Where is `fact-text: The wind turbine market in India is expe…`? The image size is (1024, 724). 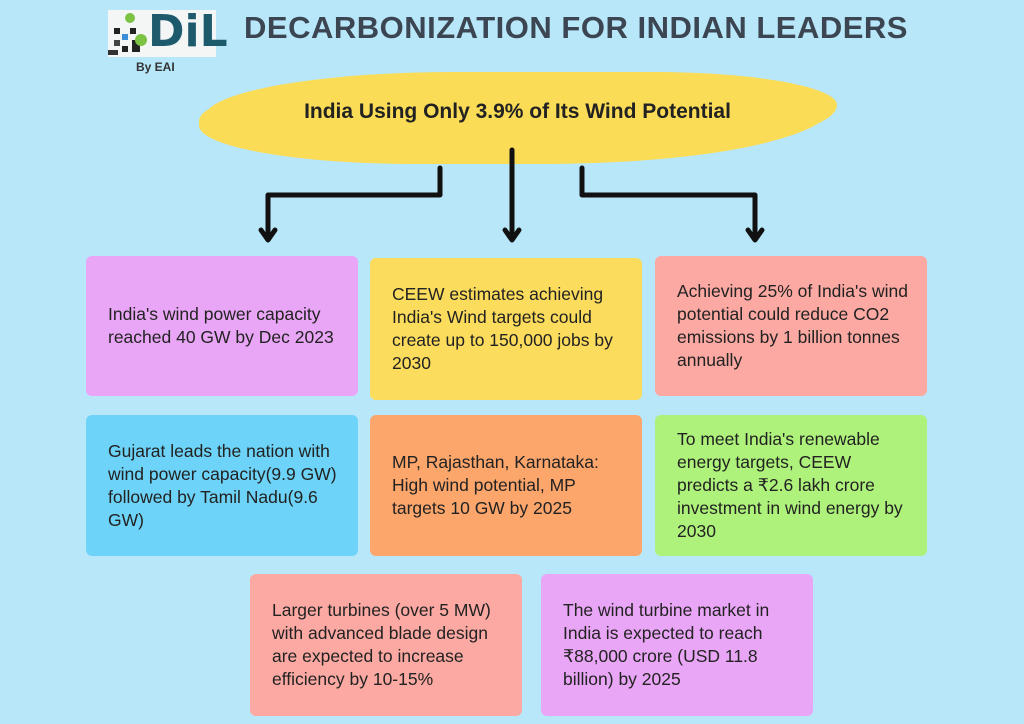 fact-text: The wind turbine market in India is expe… is located at coordinates (666, 644).